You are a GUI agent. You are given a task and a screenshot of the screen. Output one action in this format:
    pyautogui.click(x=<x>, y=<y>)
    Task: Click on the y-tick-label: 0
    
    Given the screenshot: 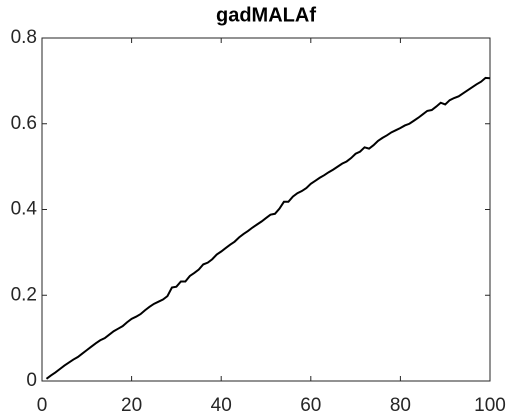 What is the action you would take?
    pyautogui.click(x=31, y=380)
    